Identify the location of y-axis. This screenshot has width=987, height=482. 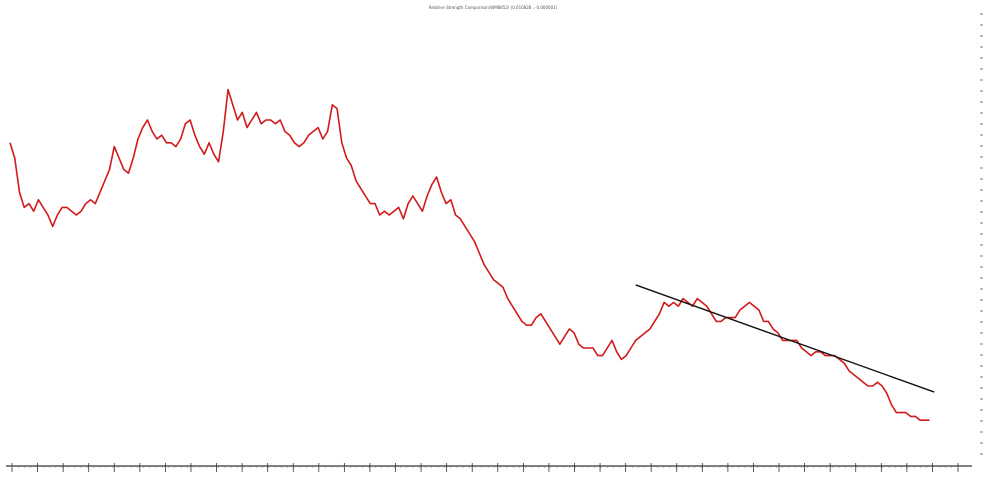
(981, 234).